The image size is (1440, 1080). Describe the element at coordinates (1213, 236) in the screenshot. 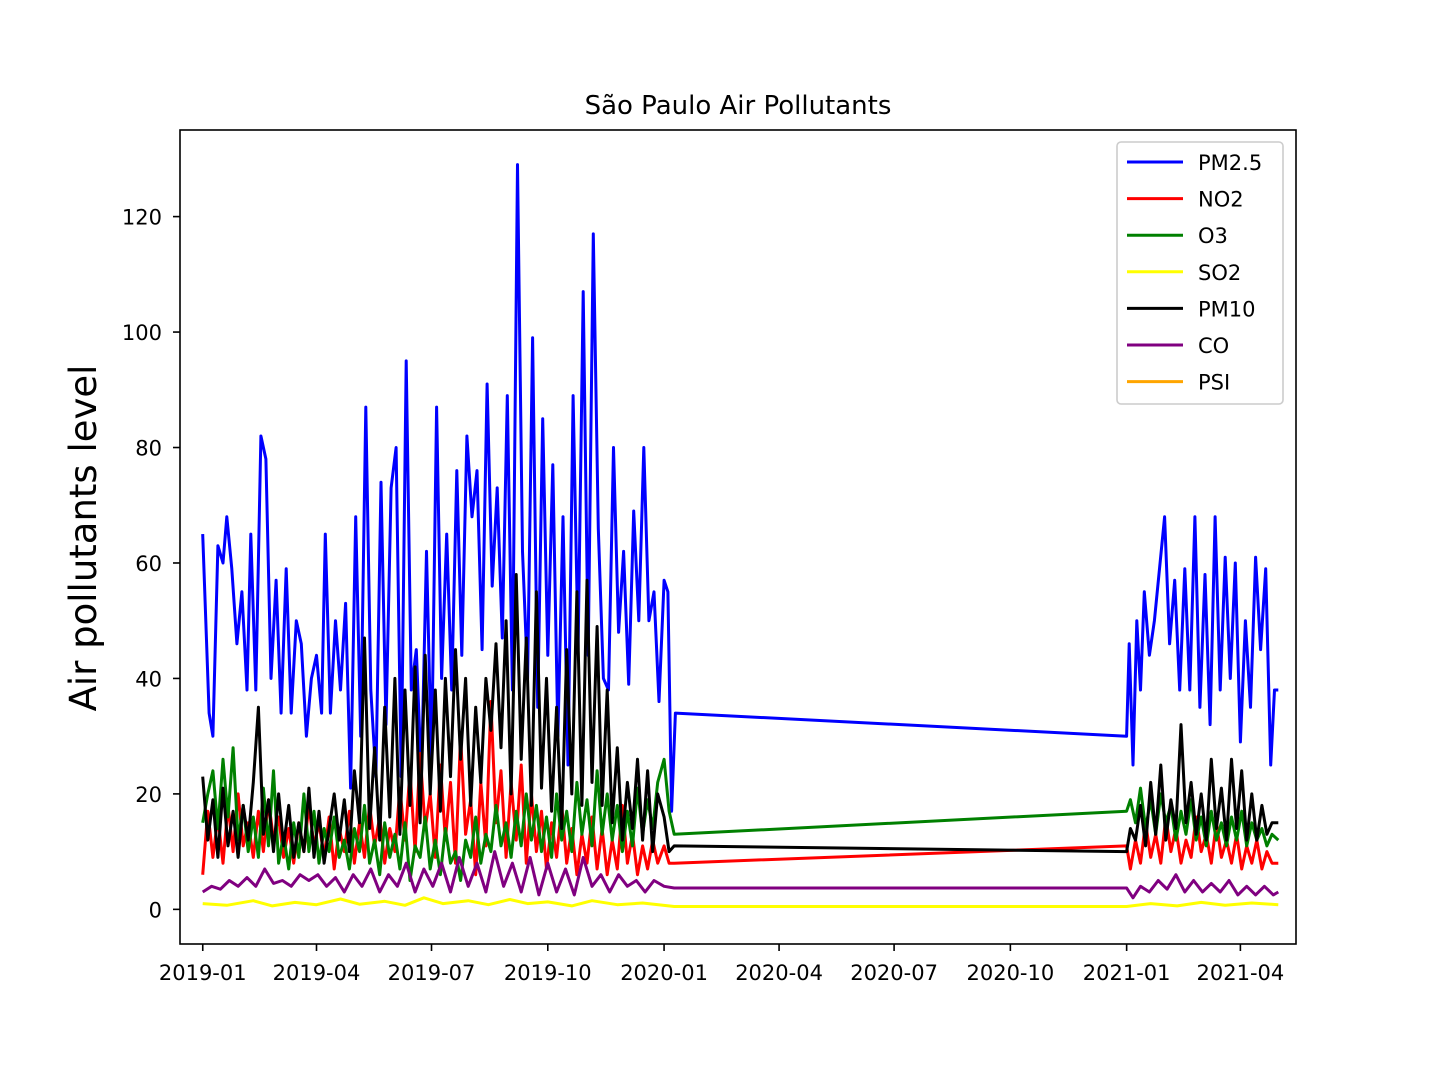

I see `legend-label-2: O3` at that location.